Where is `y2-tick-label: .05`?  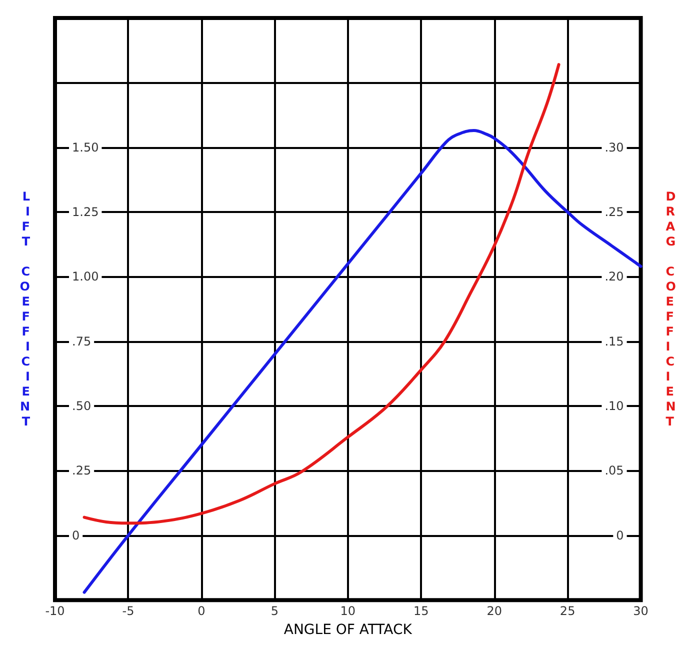
y2-tick-label: .05 is located at coordinates (614, 471).